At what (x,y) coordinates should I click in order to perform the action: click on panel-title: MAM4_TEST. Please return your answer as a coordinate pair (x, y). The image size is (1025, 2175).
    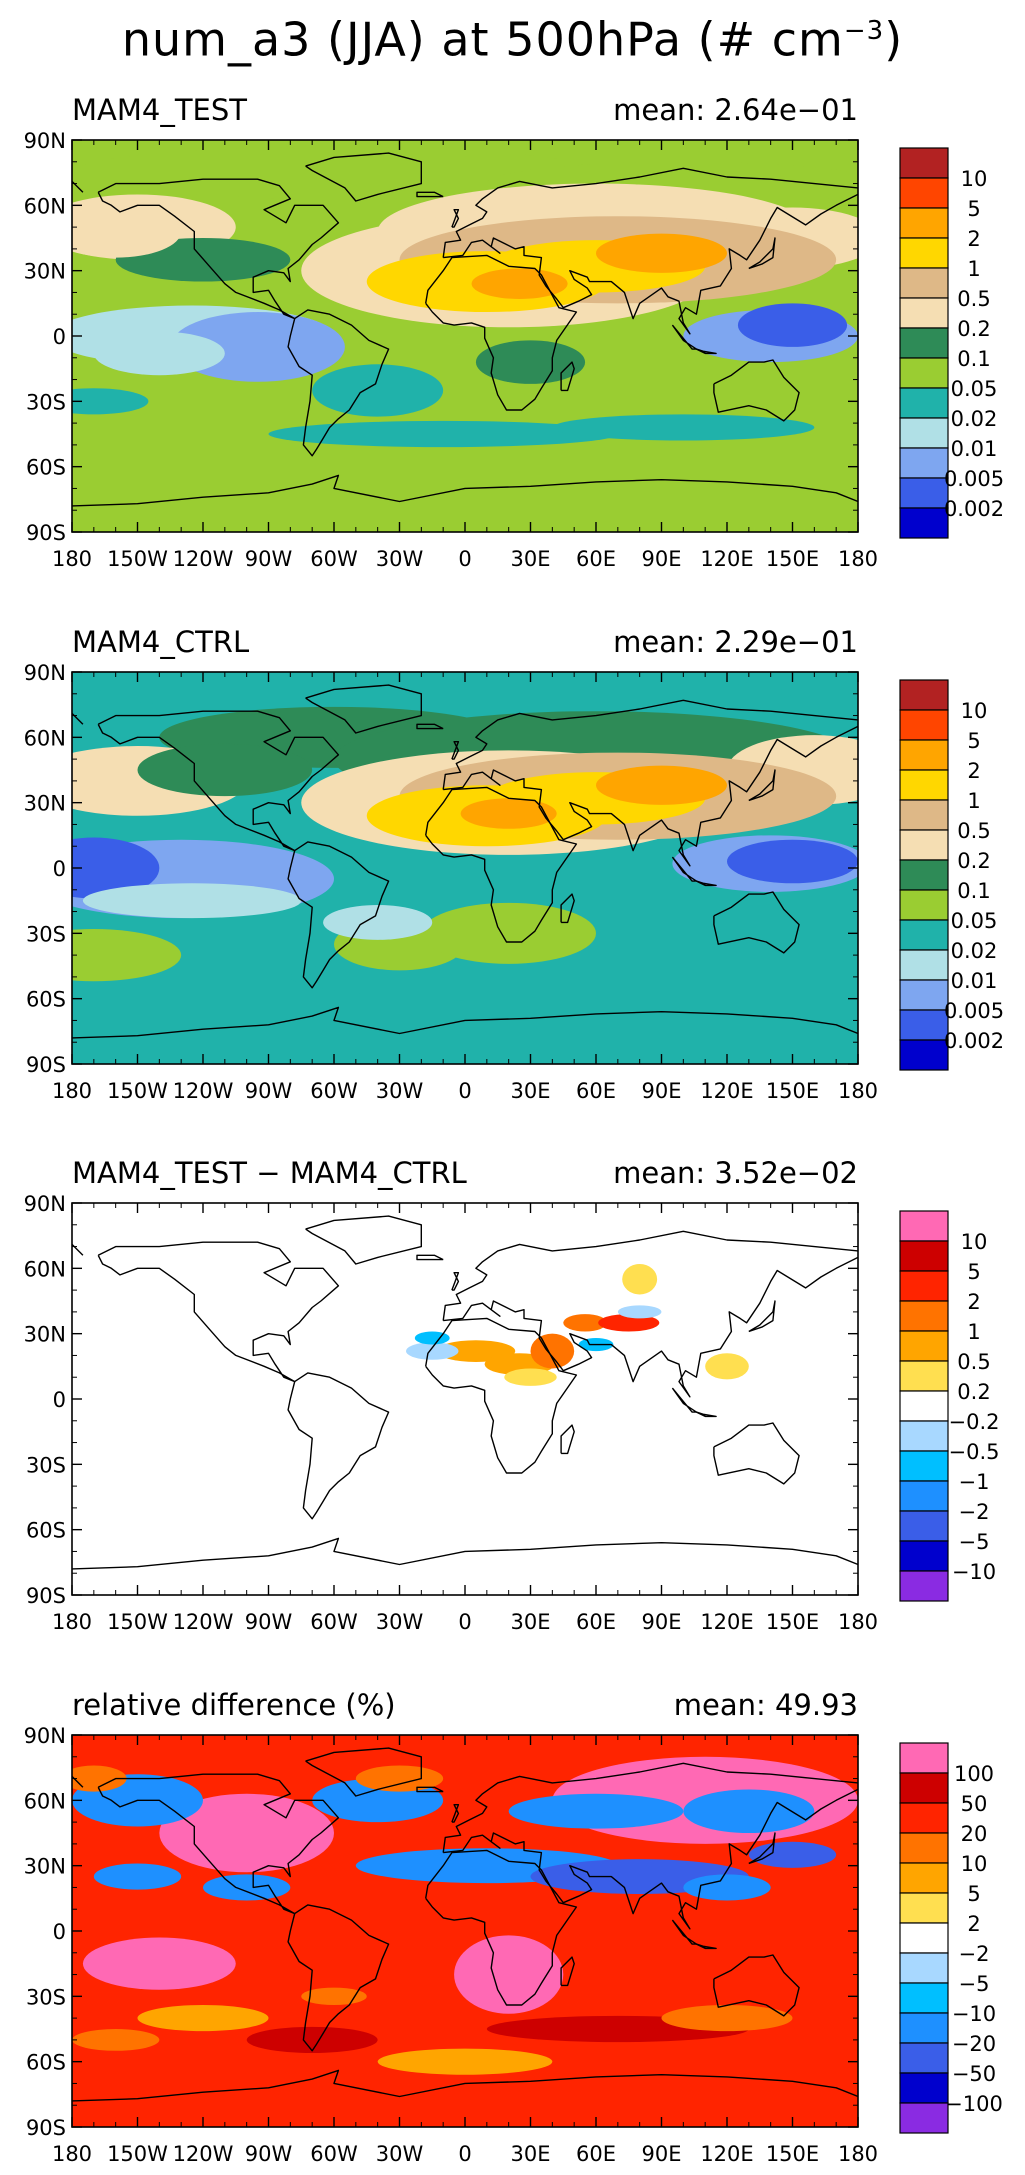
    Looking at the image, I should click on (159, 110).